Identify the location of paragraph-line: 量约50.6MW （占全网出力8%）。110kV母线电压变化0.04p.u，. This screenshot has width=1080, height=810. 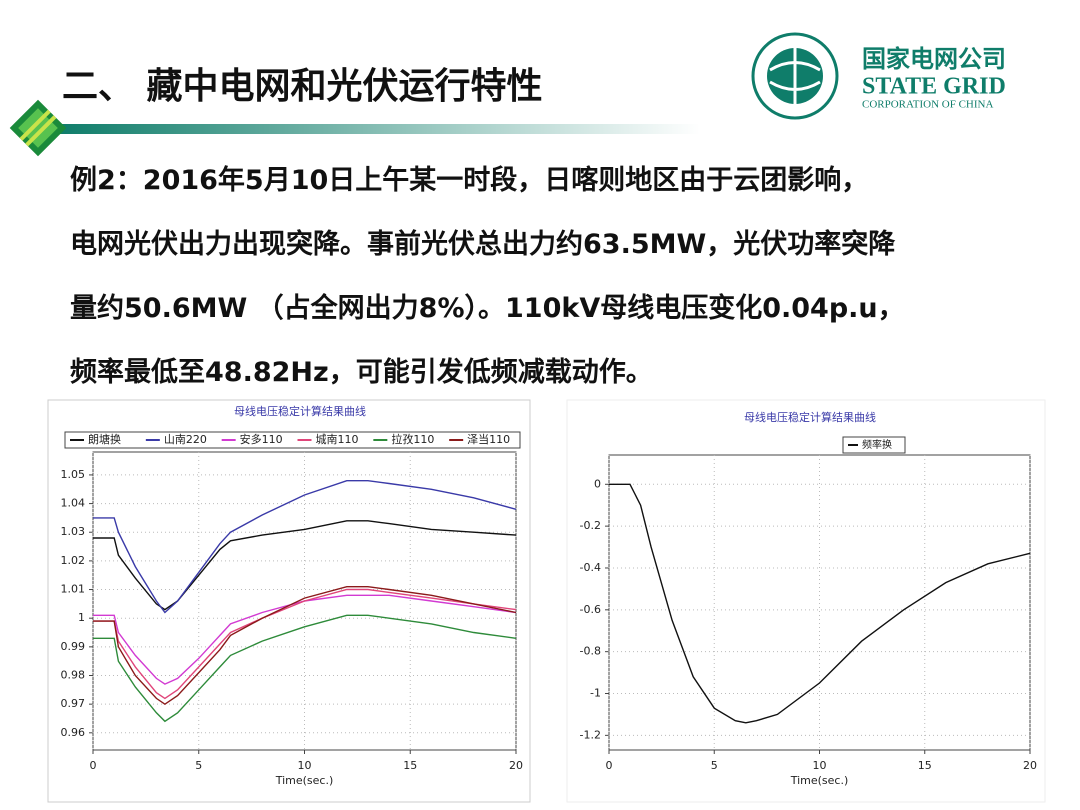
(487, 308).